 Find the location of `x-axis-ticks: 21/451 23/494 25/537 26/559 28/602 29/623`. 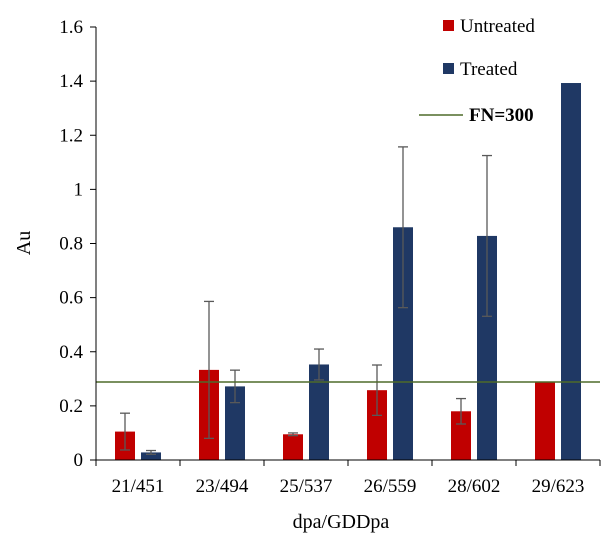

x-axis-ticks: 21/451 23/494 25/537 26/559 28/602 29/623 is located at coordinates (348, 478).